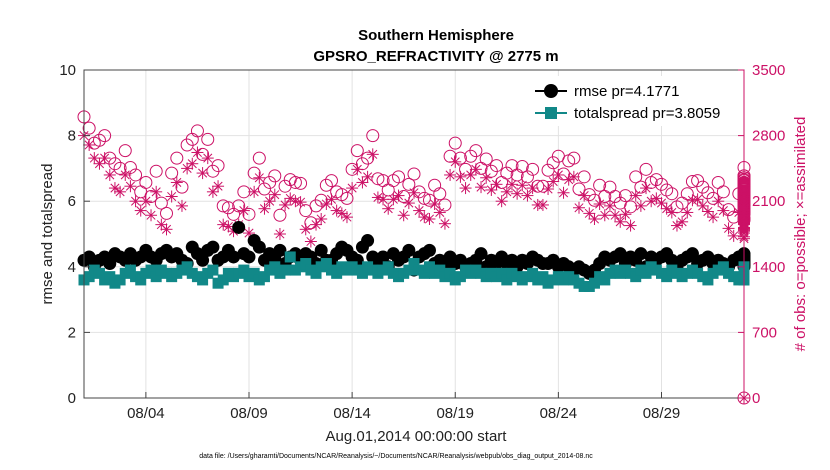 Image resolution: width=830 pixels, height=470 pixels. I want to click on y-right-tick-label: 0, so click(756, 398).